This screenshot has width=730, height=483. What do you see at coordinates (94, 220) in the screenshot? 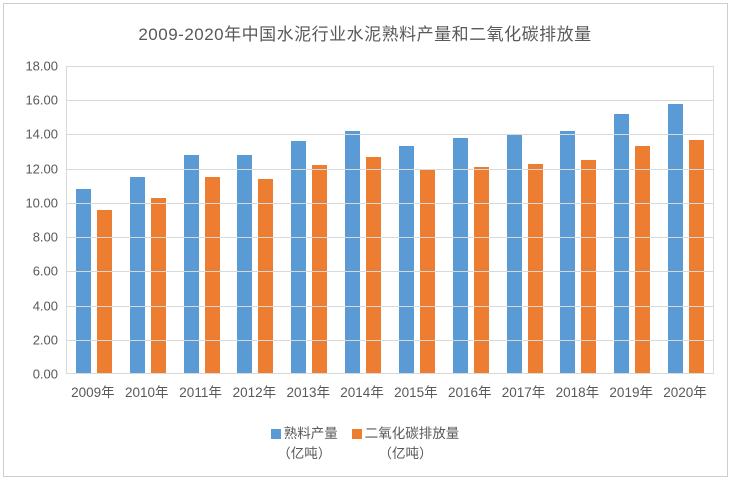
I see `bar-group-2009年` at bounding box center [94, 220].